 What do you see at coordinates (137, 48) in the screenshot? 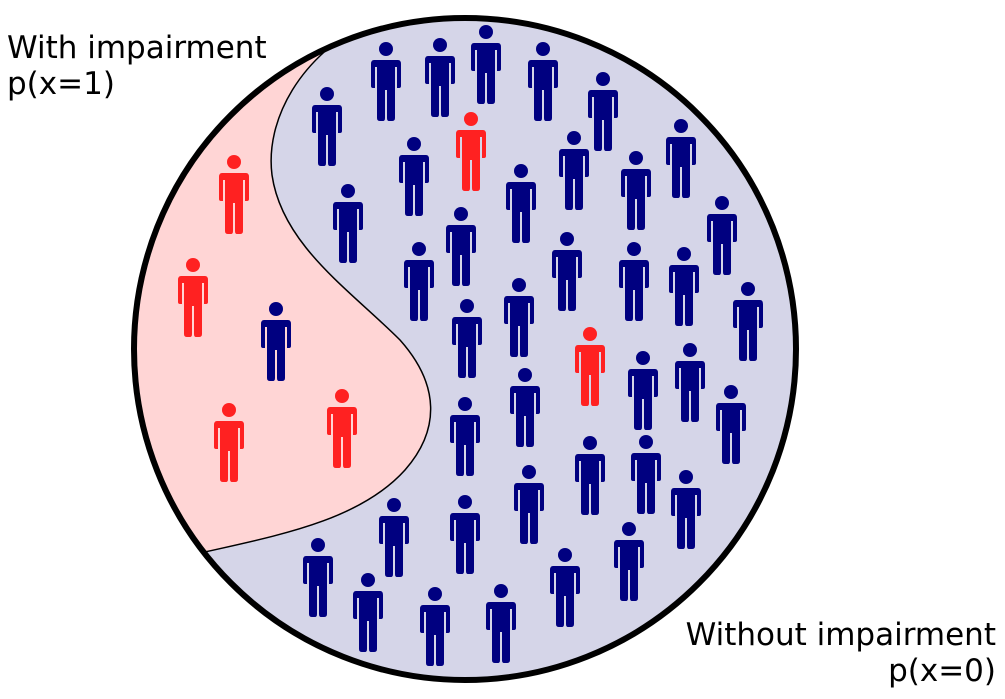
I see `impaired-title: With impairment` at bounding box center [137, 48].